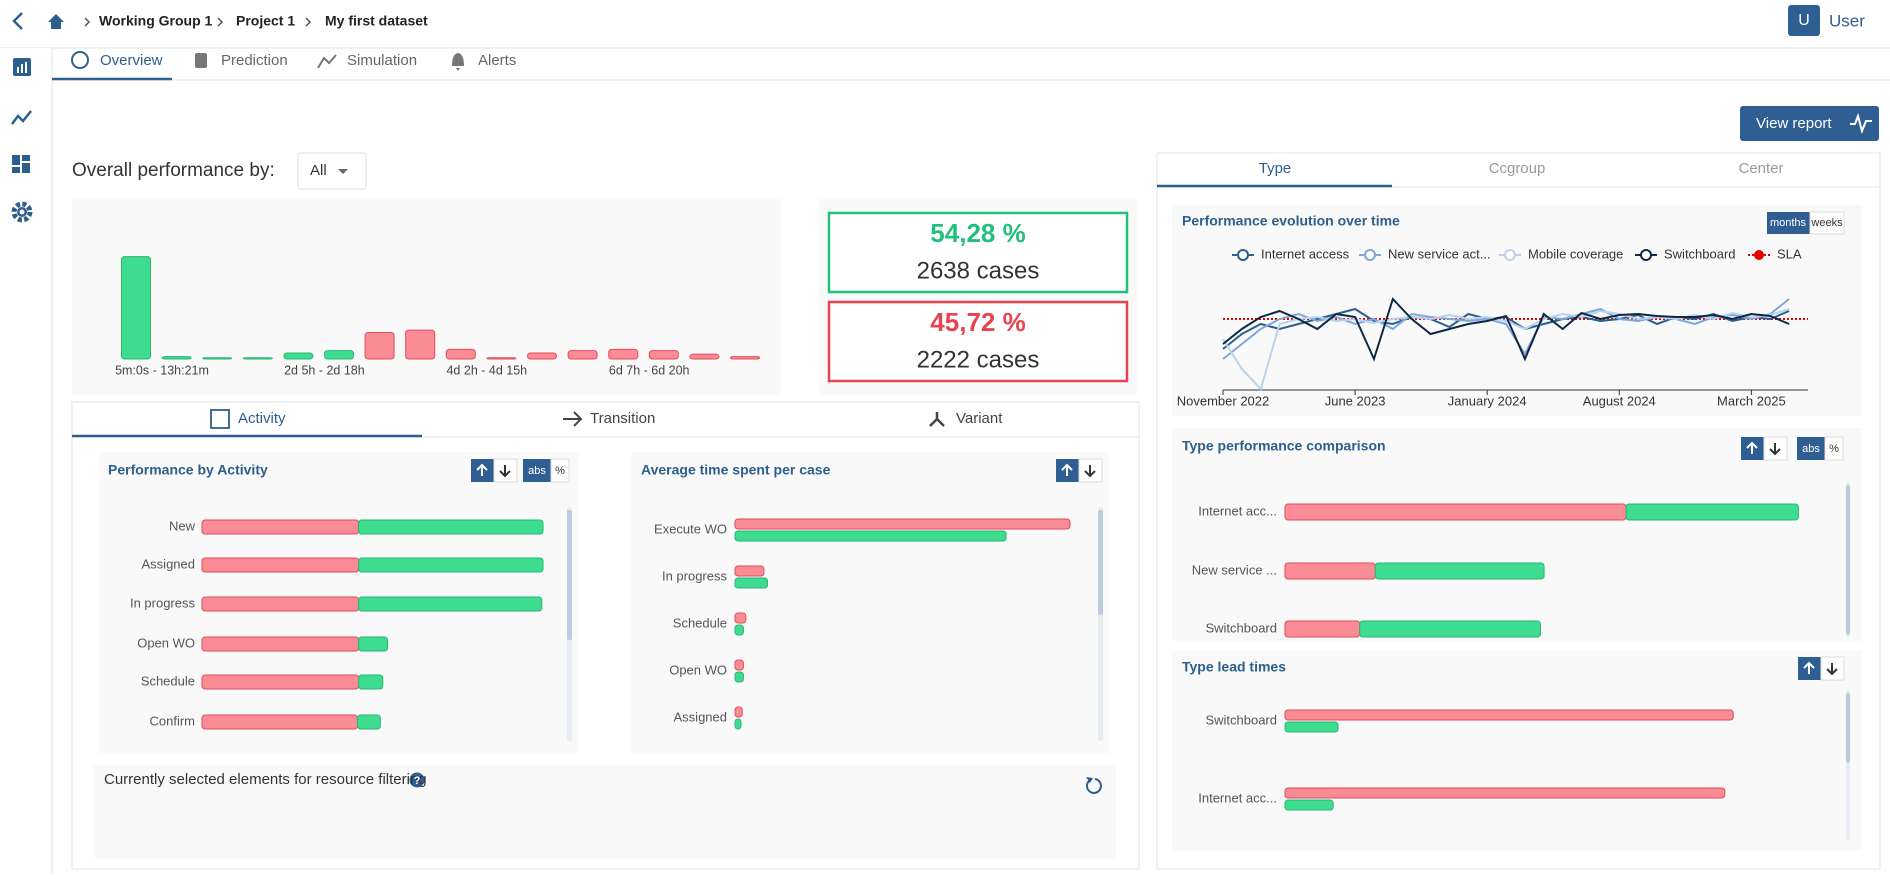  I want to click on chart-title: Type performance comparison, so click(1284, 446).